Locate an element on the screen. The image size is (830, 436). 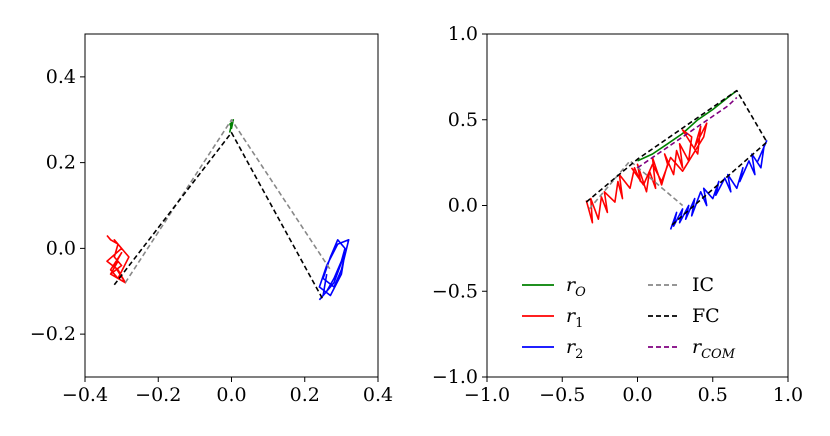
x-tick-label: −1.0 is located at coordinates (487, 395).